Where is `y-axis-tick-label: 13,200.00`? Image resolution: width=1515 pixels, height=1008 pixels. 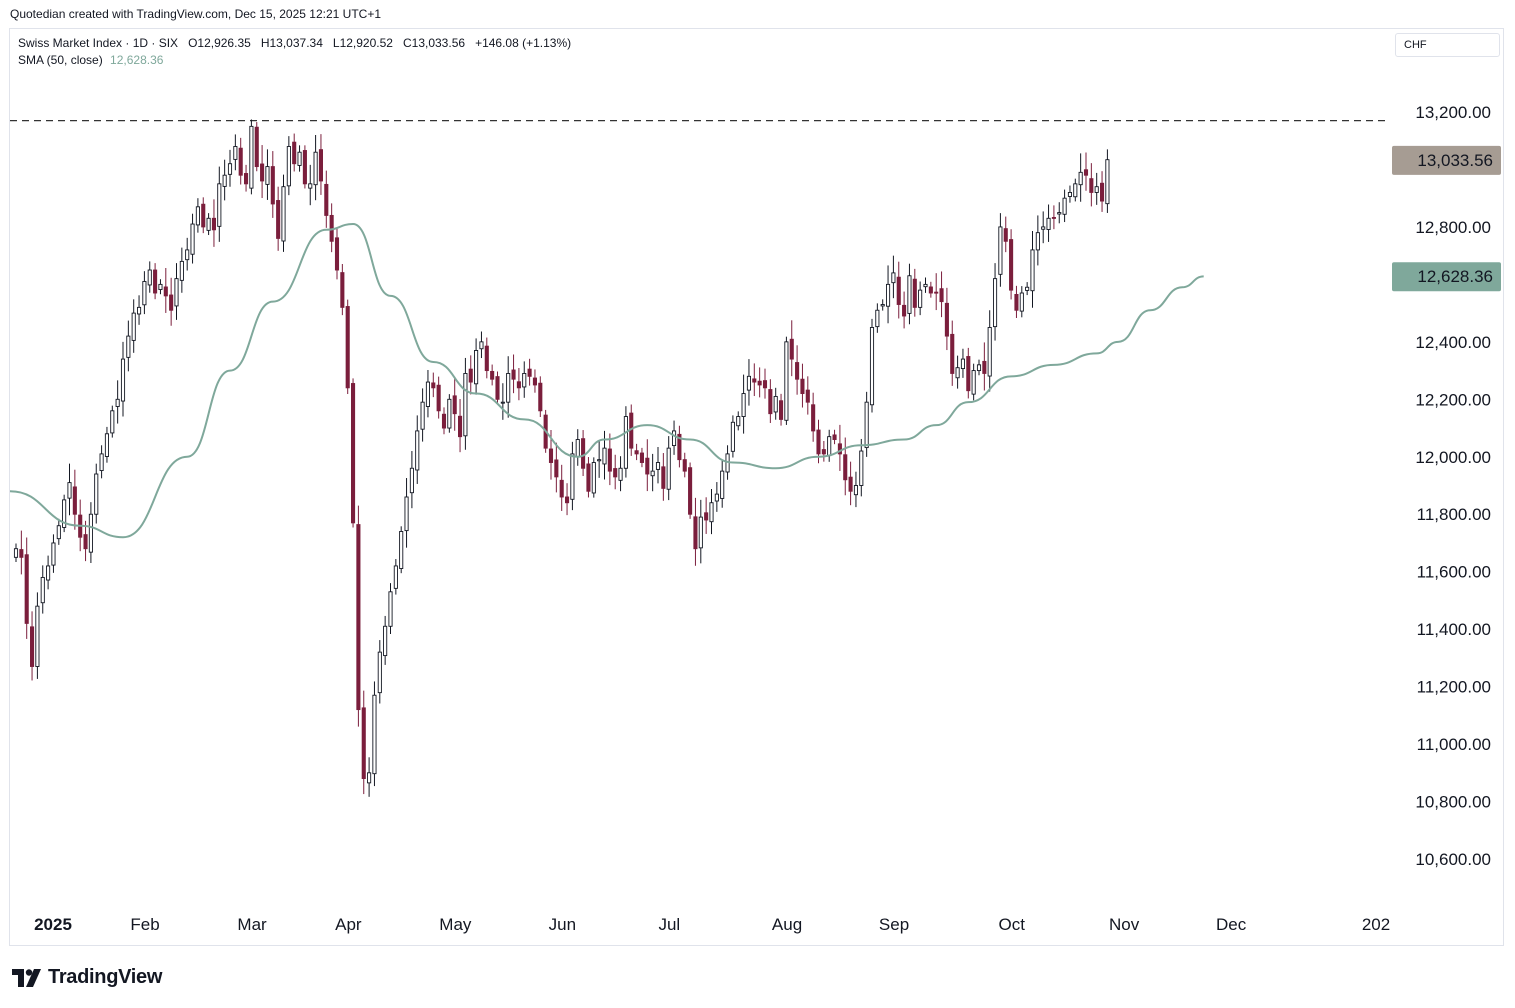
y-axis-tick-label: 13,200.00 is located at coordinates (1453, 112).